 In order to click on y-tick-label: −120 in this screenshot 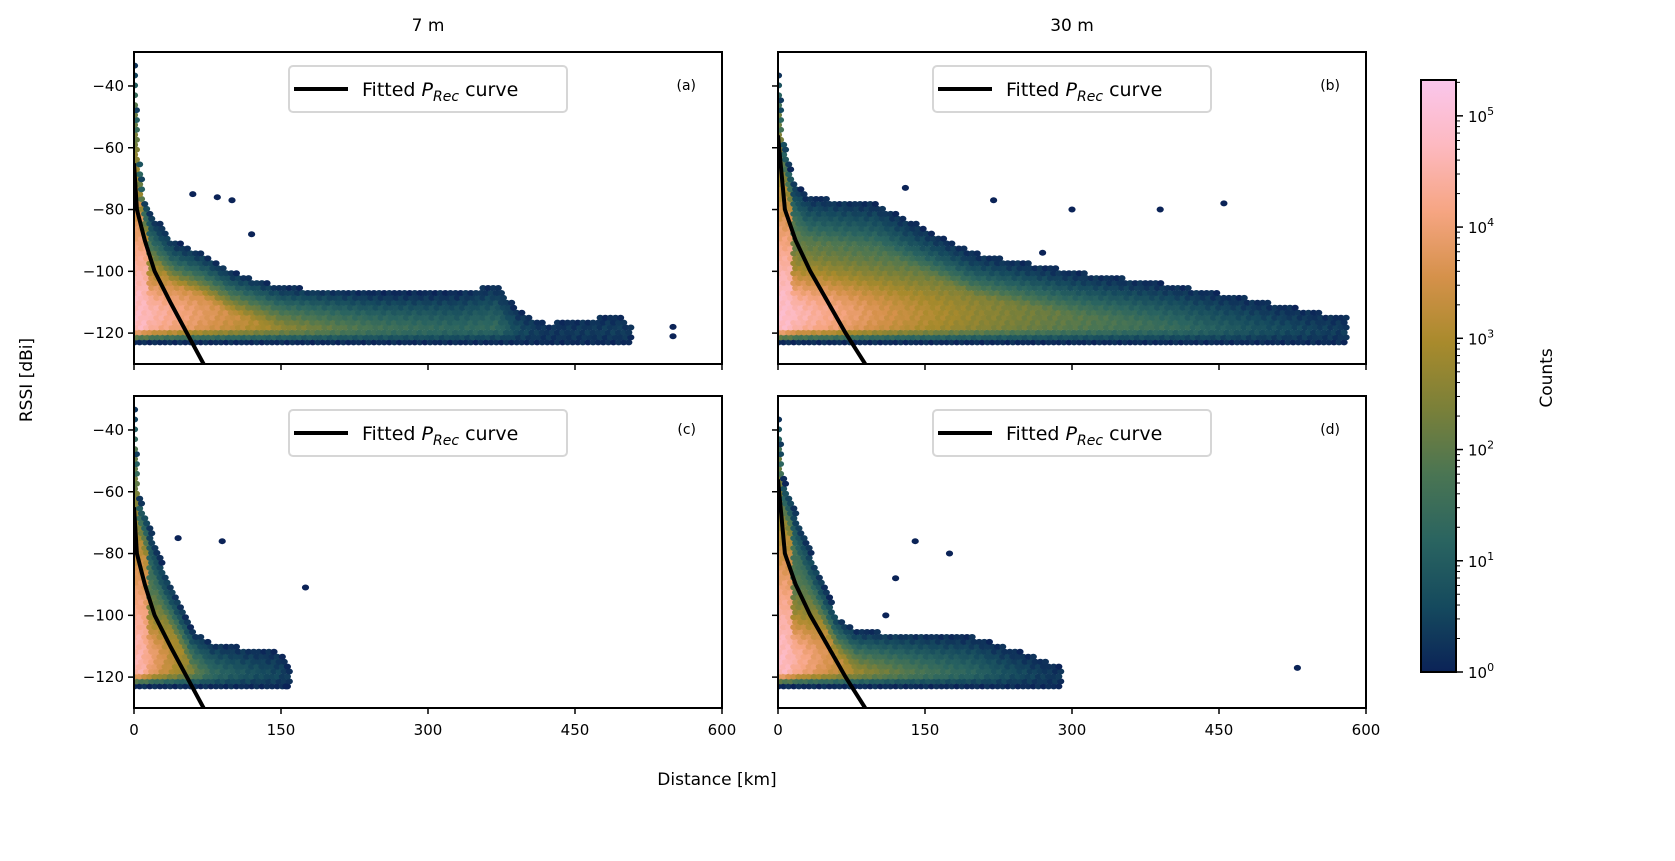, I will do `click(103, 677)`.